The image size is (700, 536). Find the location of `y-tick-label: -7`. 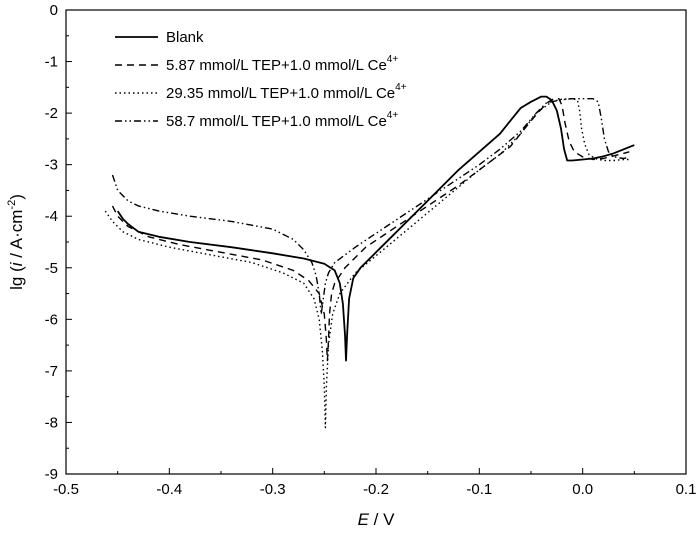

y-tick-label: -7 is located at coordinates (51, 371).